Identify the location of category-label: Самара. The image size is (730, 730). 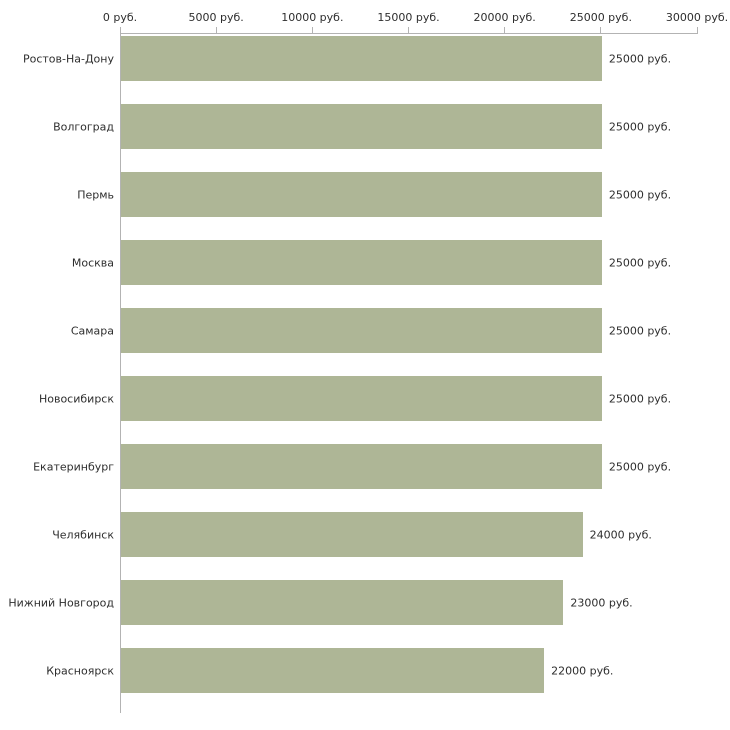
(92, 330).